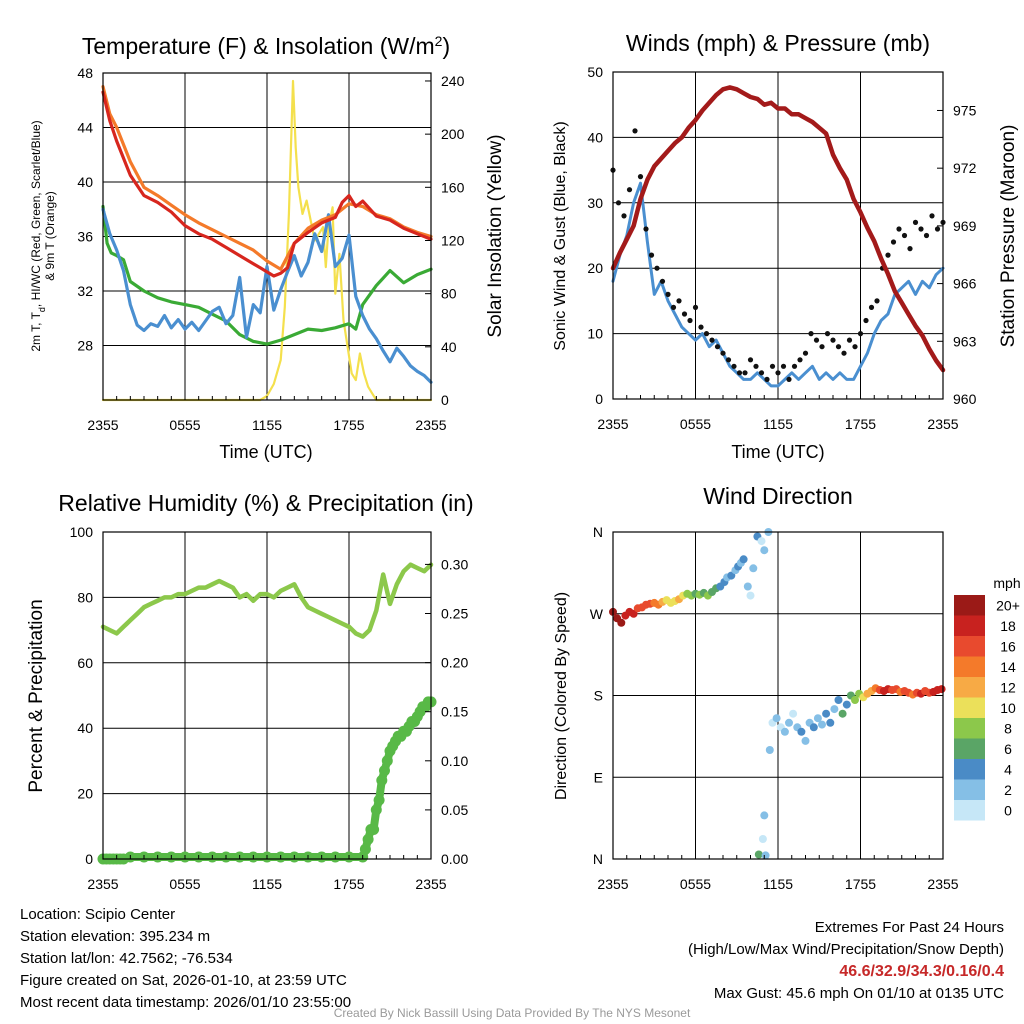 This screenshot has width=1024, height=1024. What do you see at coordinates (595, 203) in the screenshot?
I see `y-left-tick-label: 30` at bounding box center [595, 203].